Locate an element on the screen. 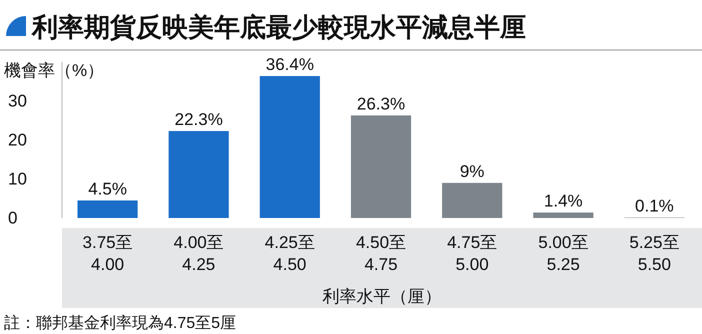 The width and height of the screenshot is (702, 334). x-axis-title: 利率水平（厘） is located at coordinates (382, 296).